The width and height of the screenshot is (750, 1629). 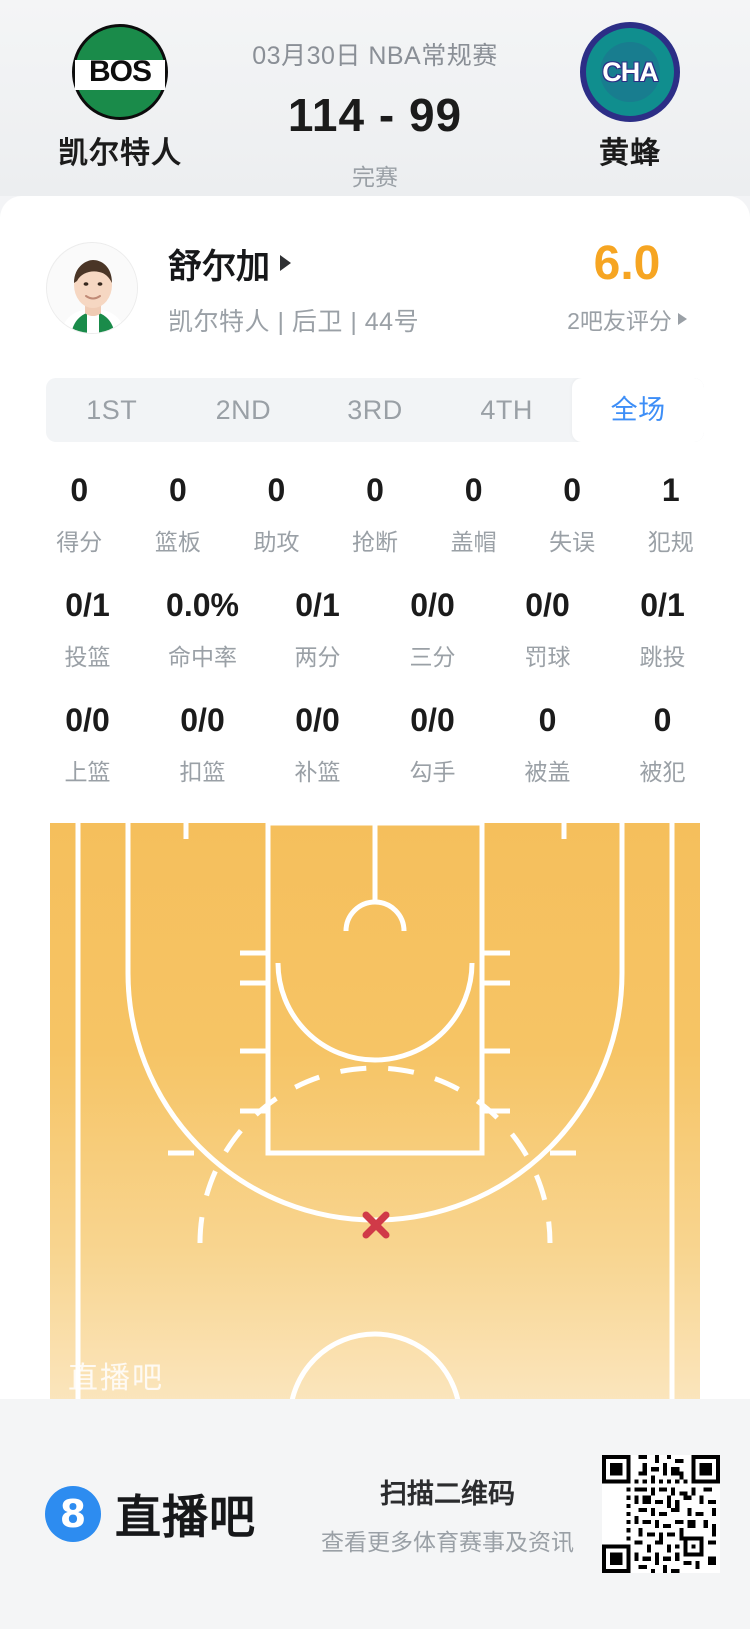 I want to click on qr-code-icon, so click(x=661, y=1514).